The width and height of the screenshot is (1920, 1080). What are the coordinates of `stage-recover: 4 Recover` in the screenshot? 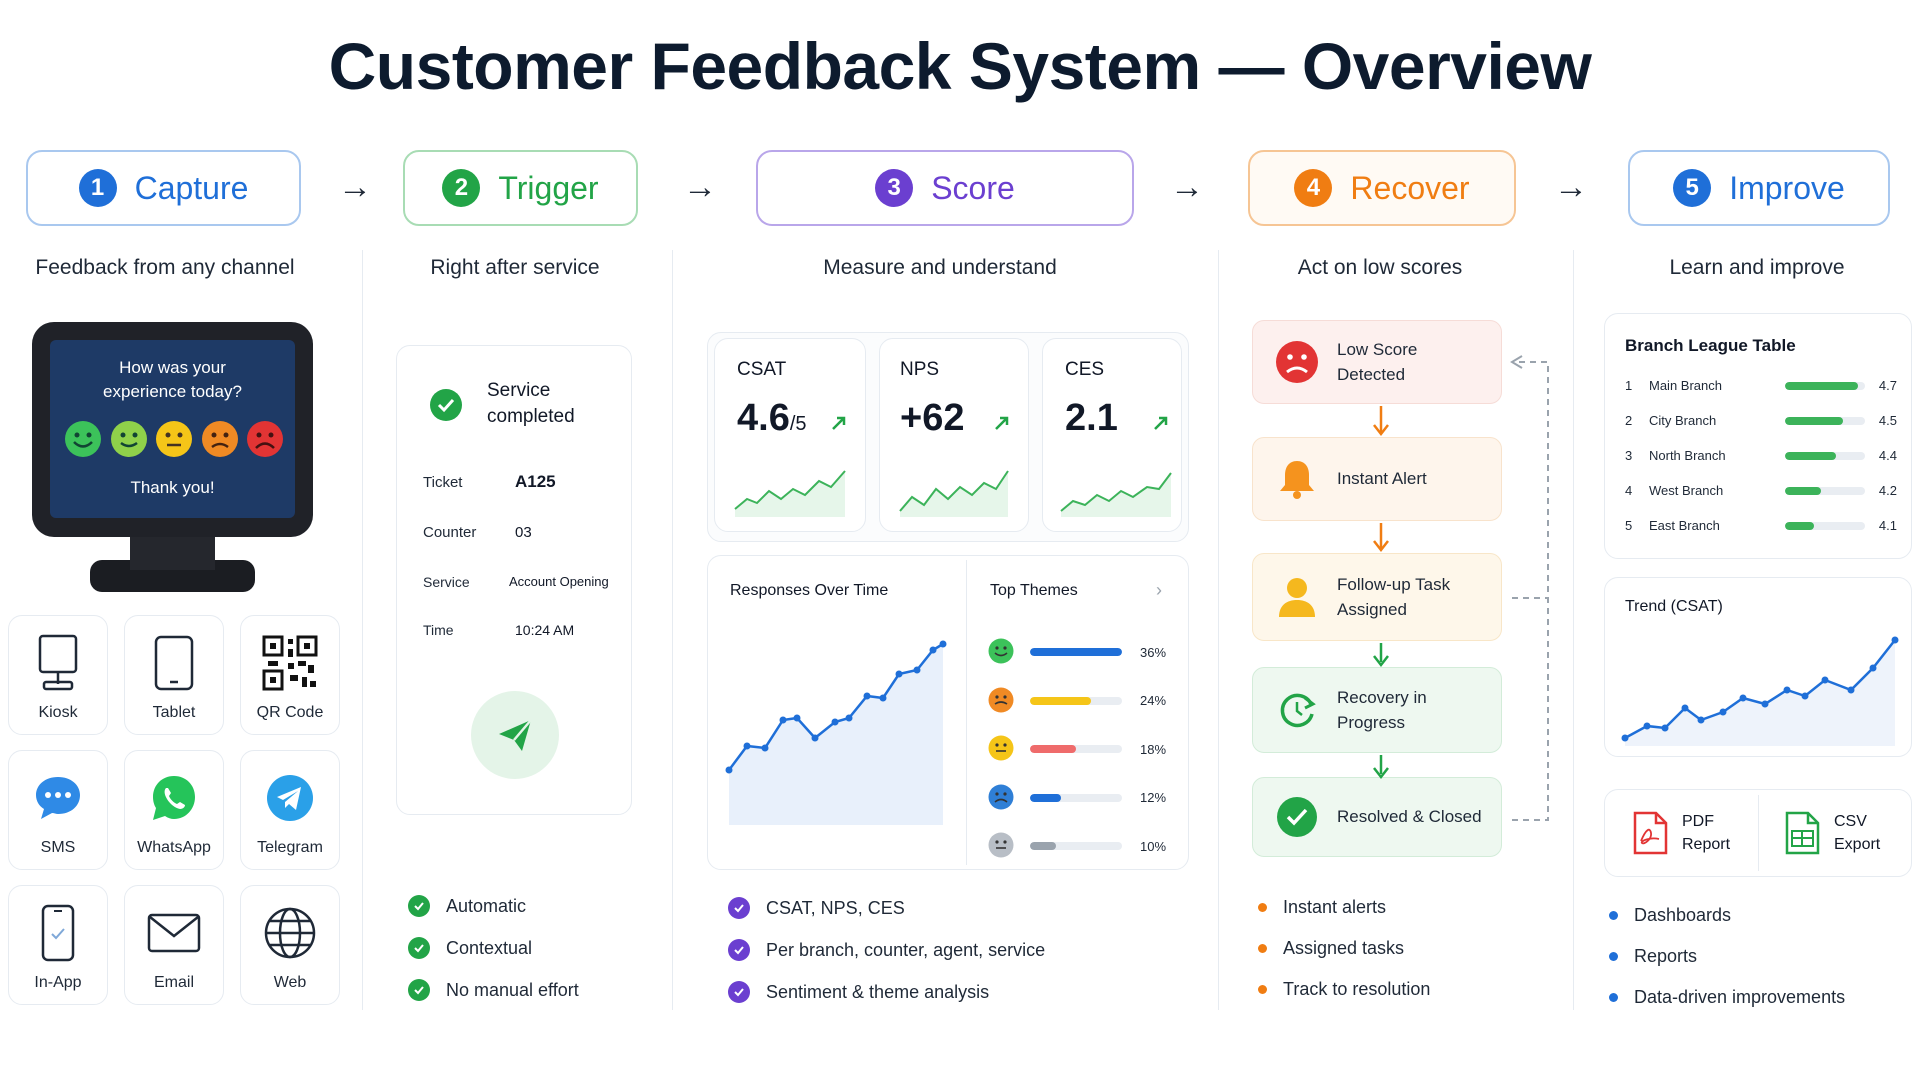 It's located at (1382, 188).